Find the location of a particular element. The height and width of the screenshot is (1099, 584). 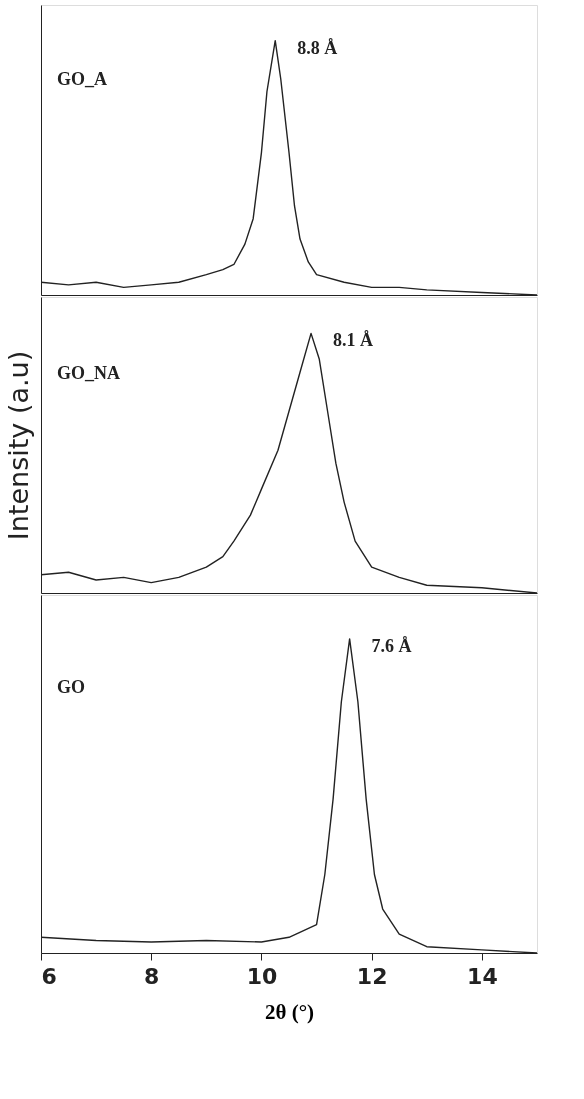

text: GO_A is located at coordinates (82, 79).